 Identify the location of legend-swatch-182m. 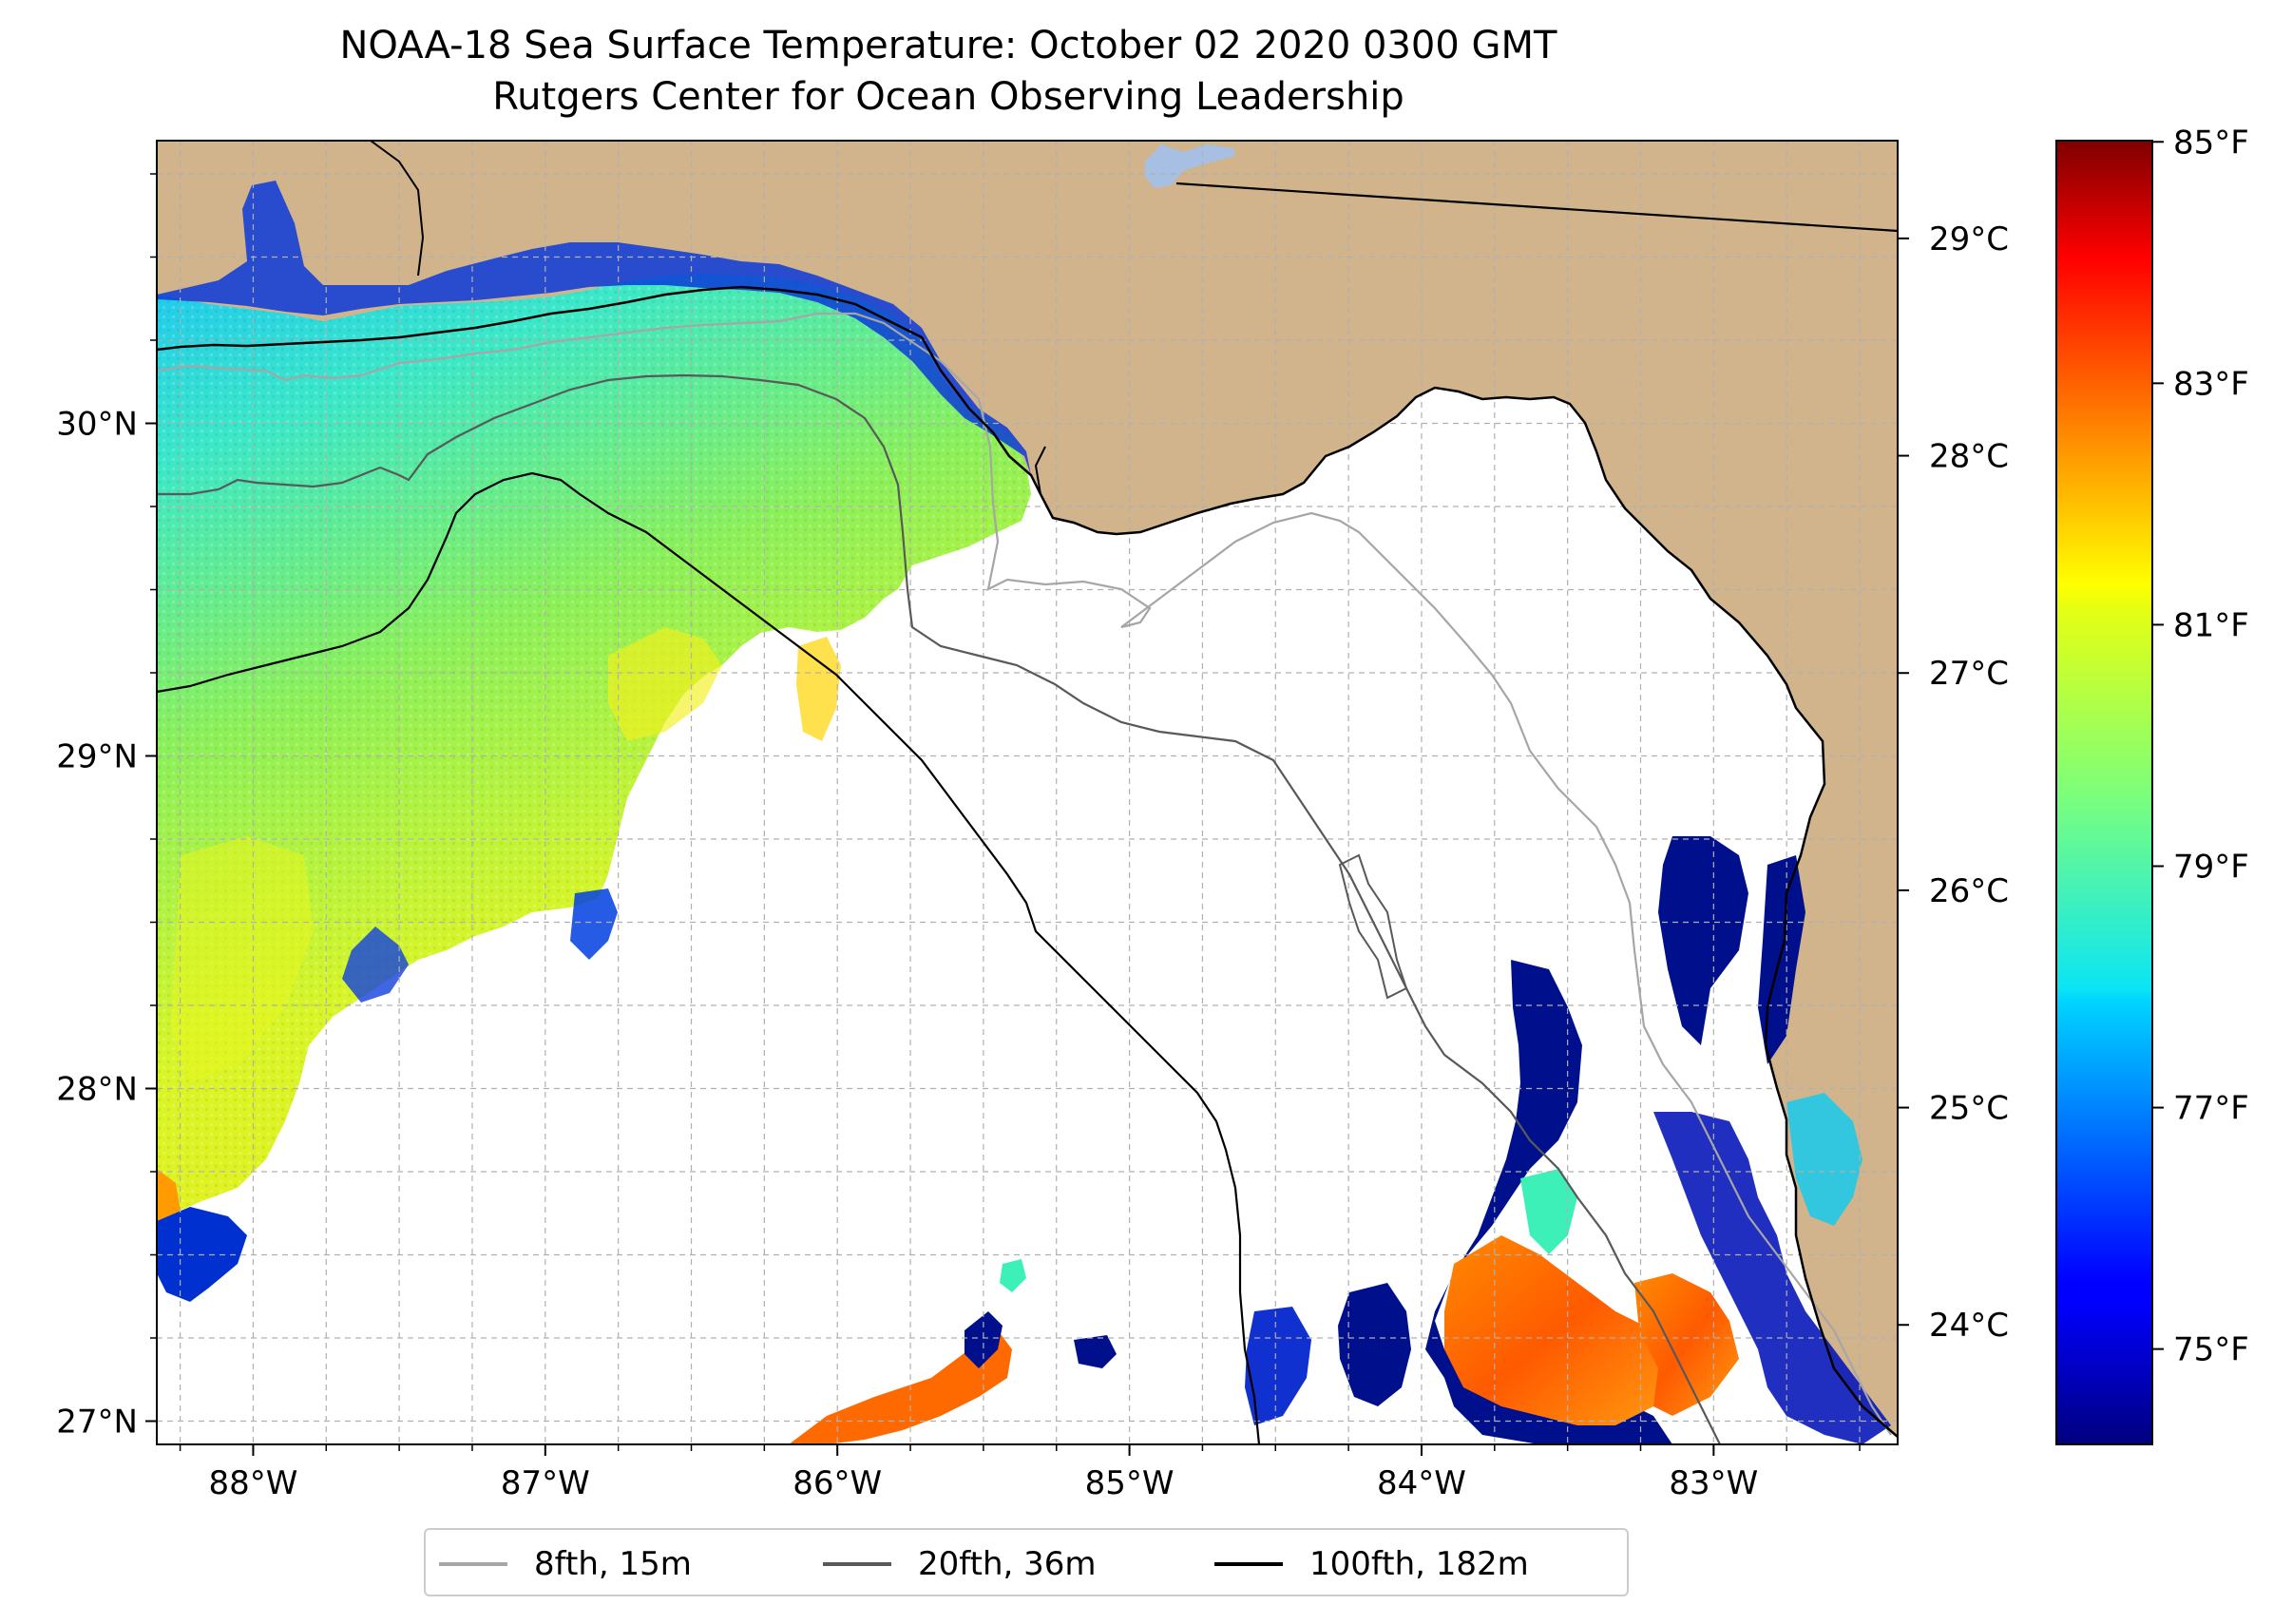
(1248, 1564).